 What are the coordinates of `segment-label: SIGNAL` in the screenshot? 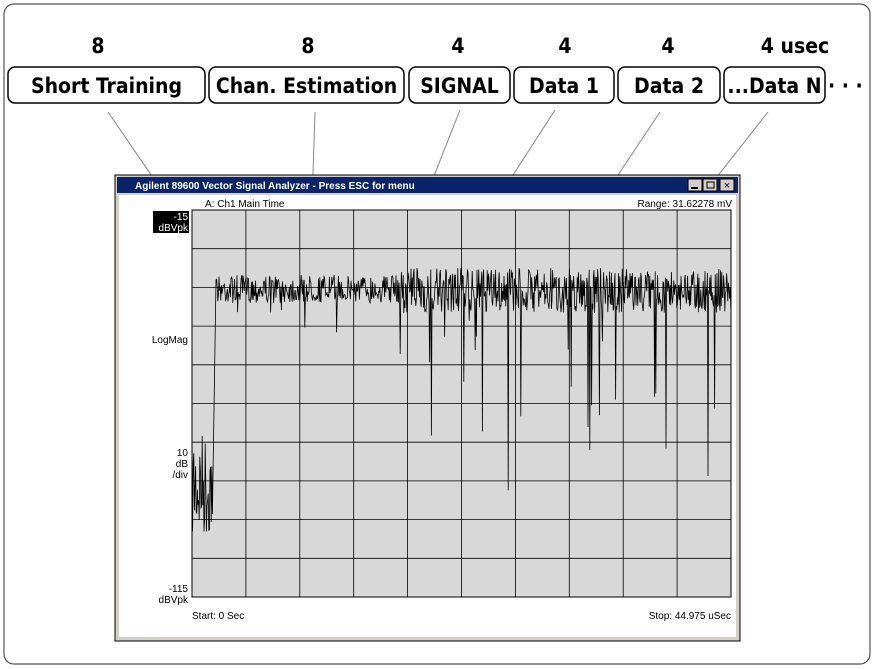 It's located at (459, 86).